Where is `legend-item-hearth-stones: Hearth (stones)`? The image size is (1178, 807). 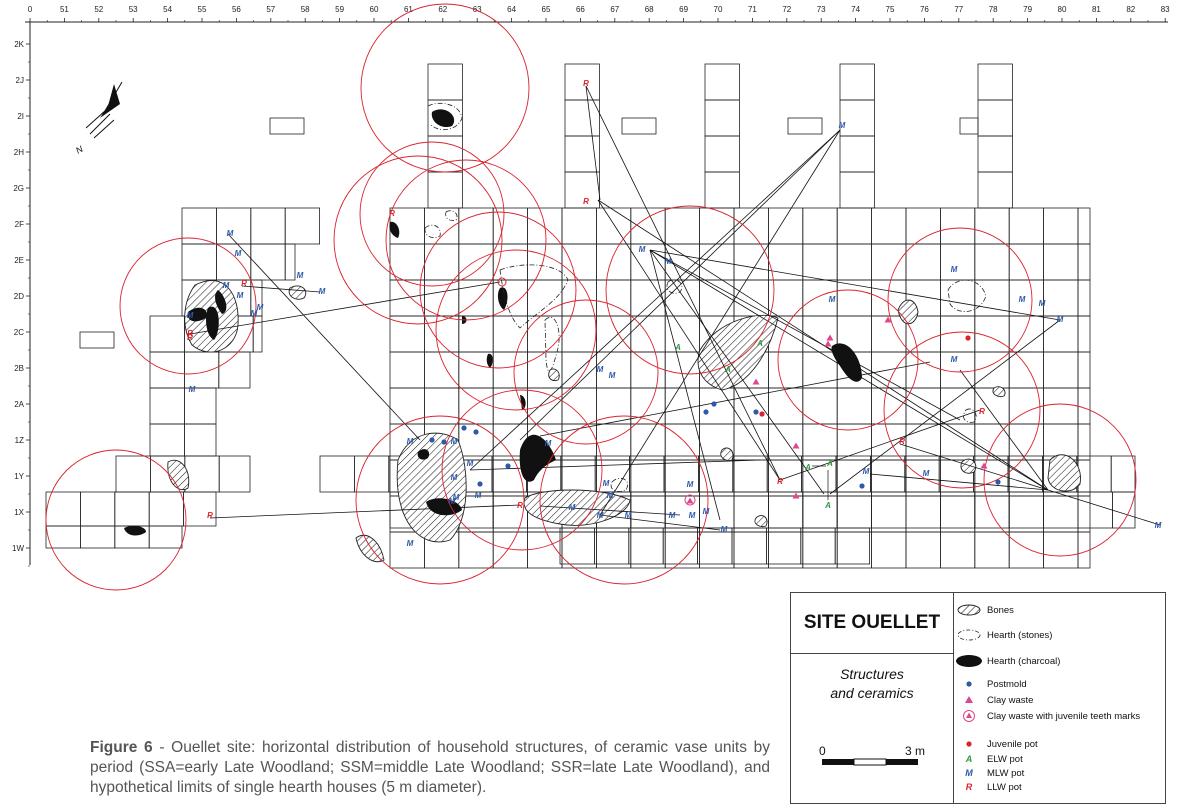
legend-item-hearth-stones: Hearth (stones) is located at coordinates (1002, 635).